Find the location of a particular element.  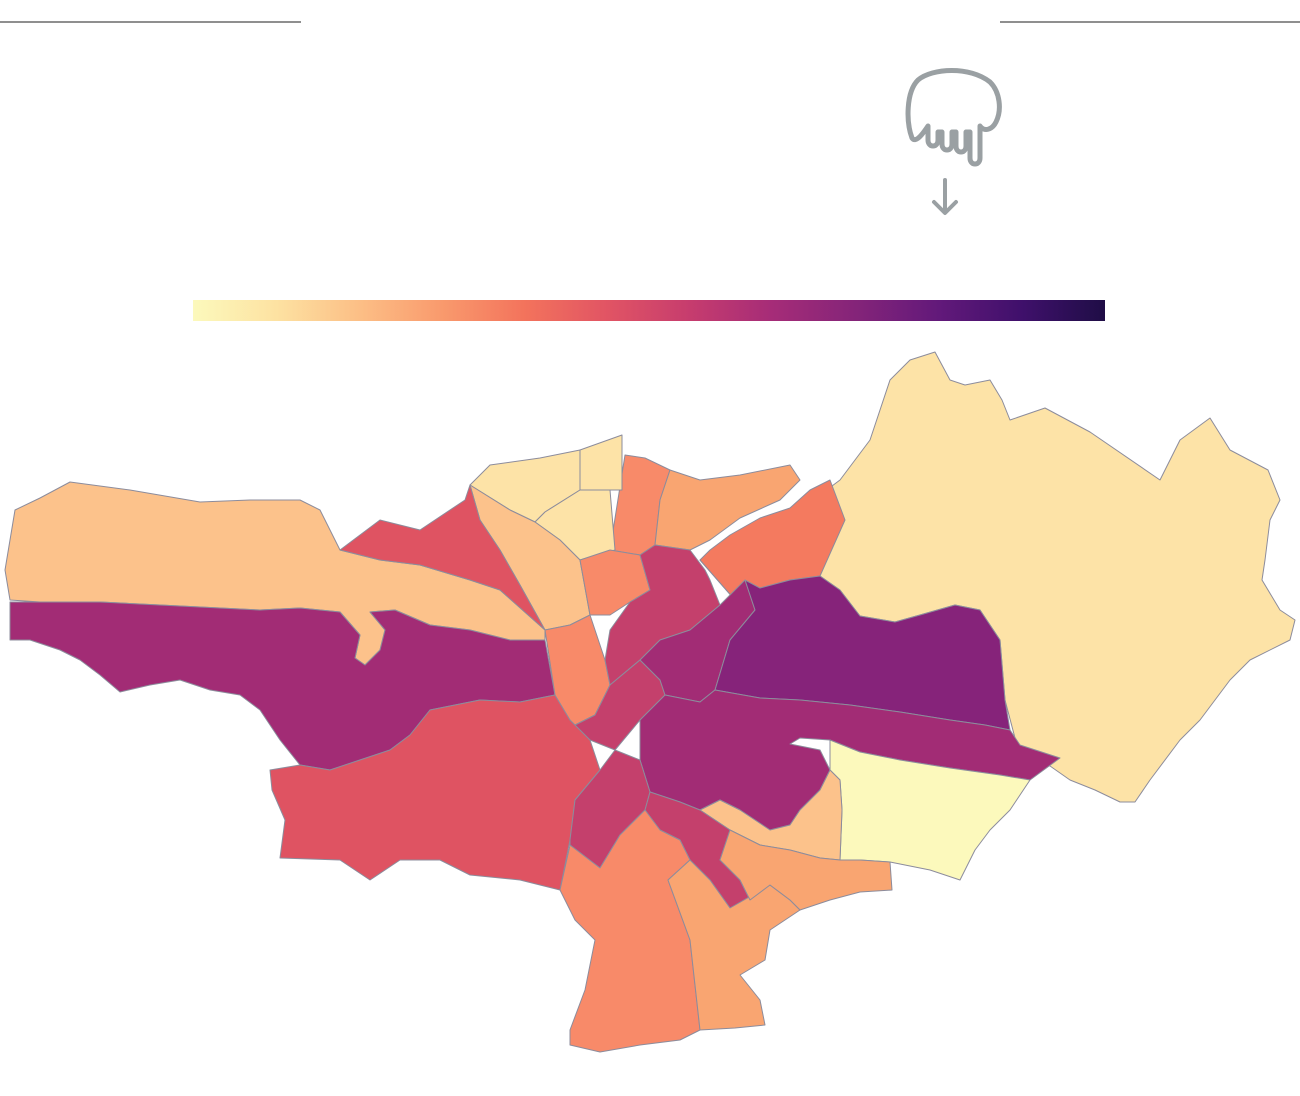

south-orange-east is located at coordinates (806, 870).